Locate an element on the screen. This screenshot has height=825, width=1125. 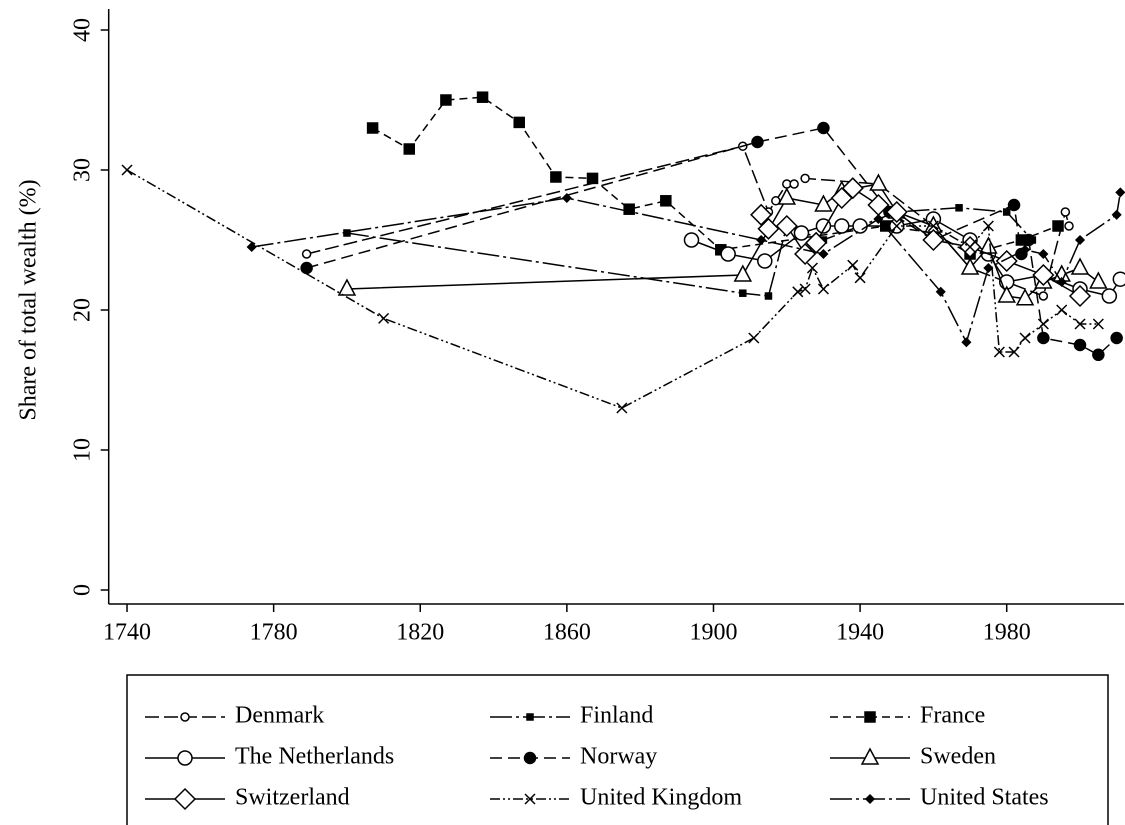
legend-label: Denmark is located at coordinates (279, 716).